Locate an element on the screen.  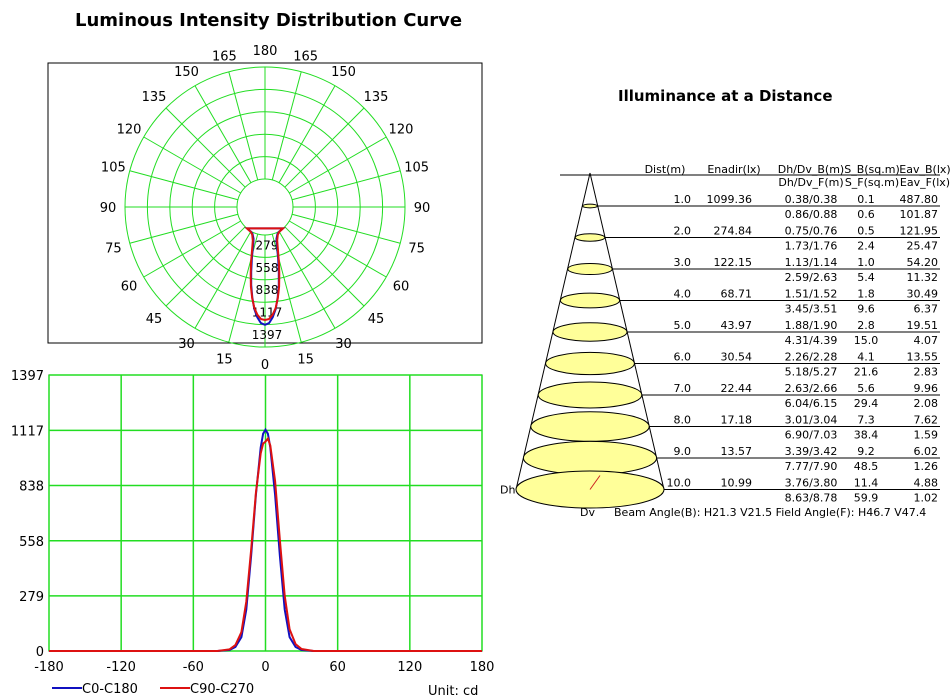
row-dist: 6.0 is located at coordinates (683, 357).